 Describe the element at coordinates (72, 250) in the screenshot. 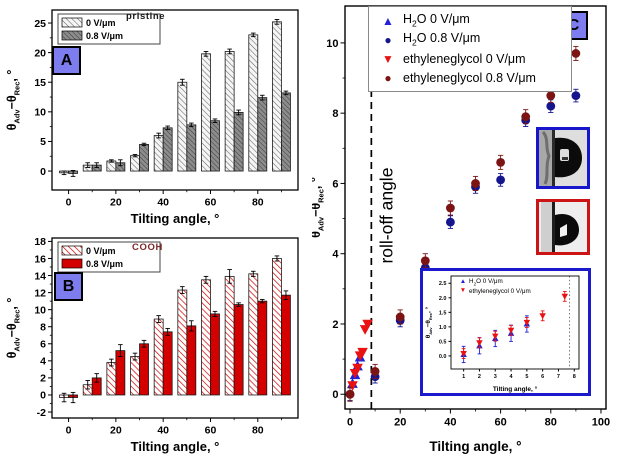

I see `legend-swatch` at that location.